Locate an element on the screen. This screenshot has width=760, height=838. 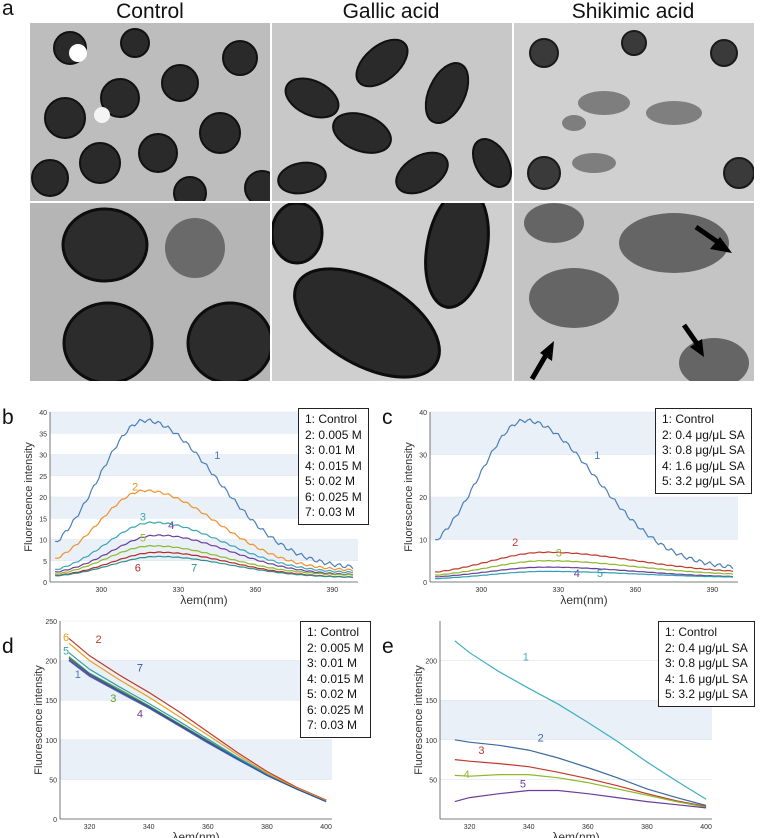
column-title-shikimic-acid: Shikimic acid is located at coordinates (633, 11).